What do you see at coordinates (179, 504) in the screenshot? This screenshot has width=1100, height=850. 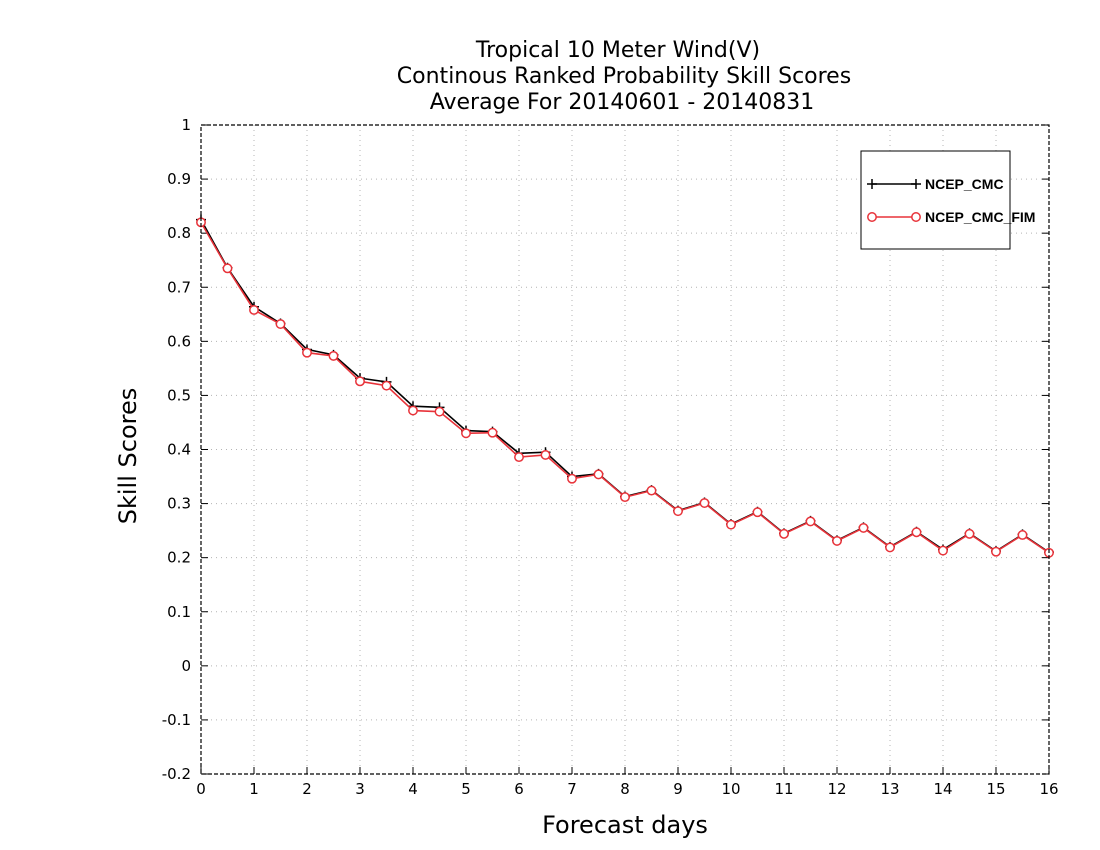 I see `y-tick-label: 0.3` at bounding box center [179, 504].